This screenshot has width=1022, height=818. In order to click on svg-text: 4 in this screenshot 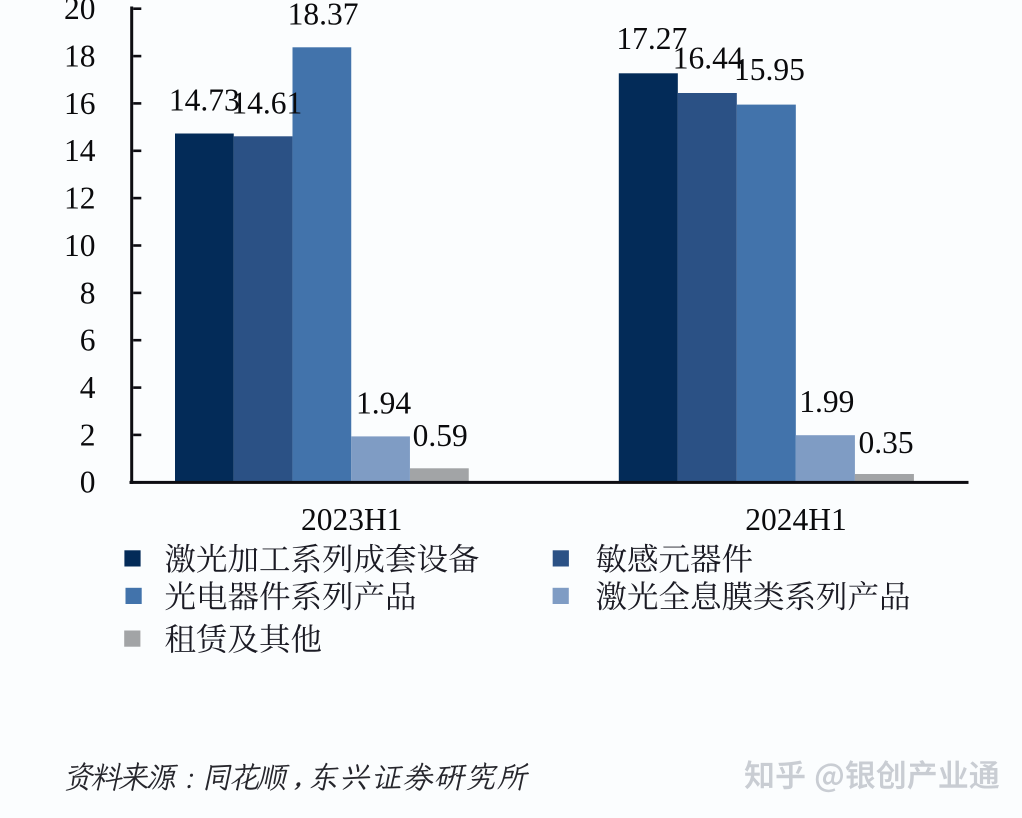, I will do `click(88, 387)`.